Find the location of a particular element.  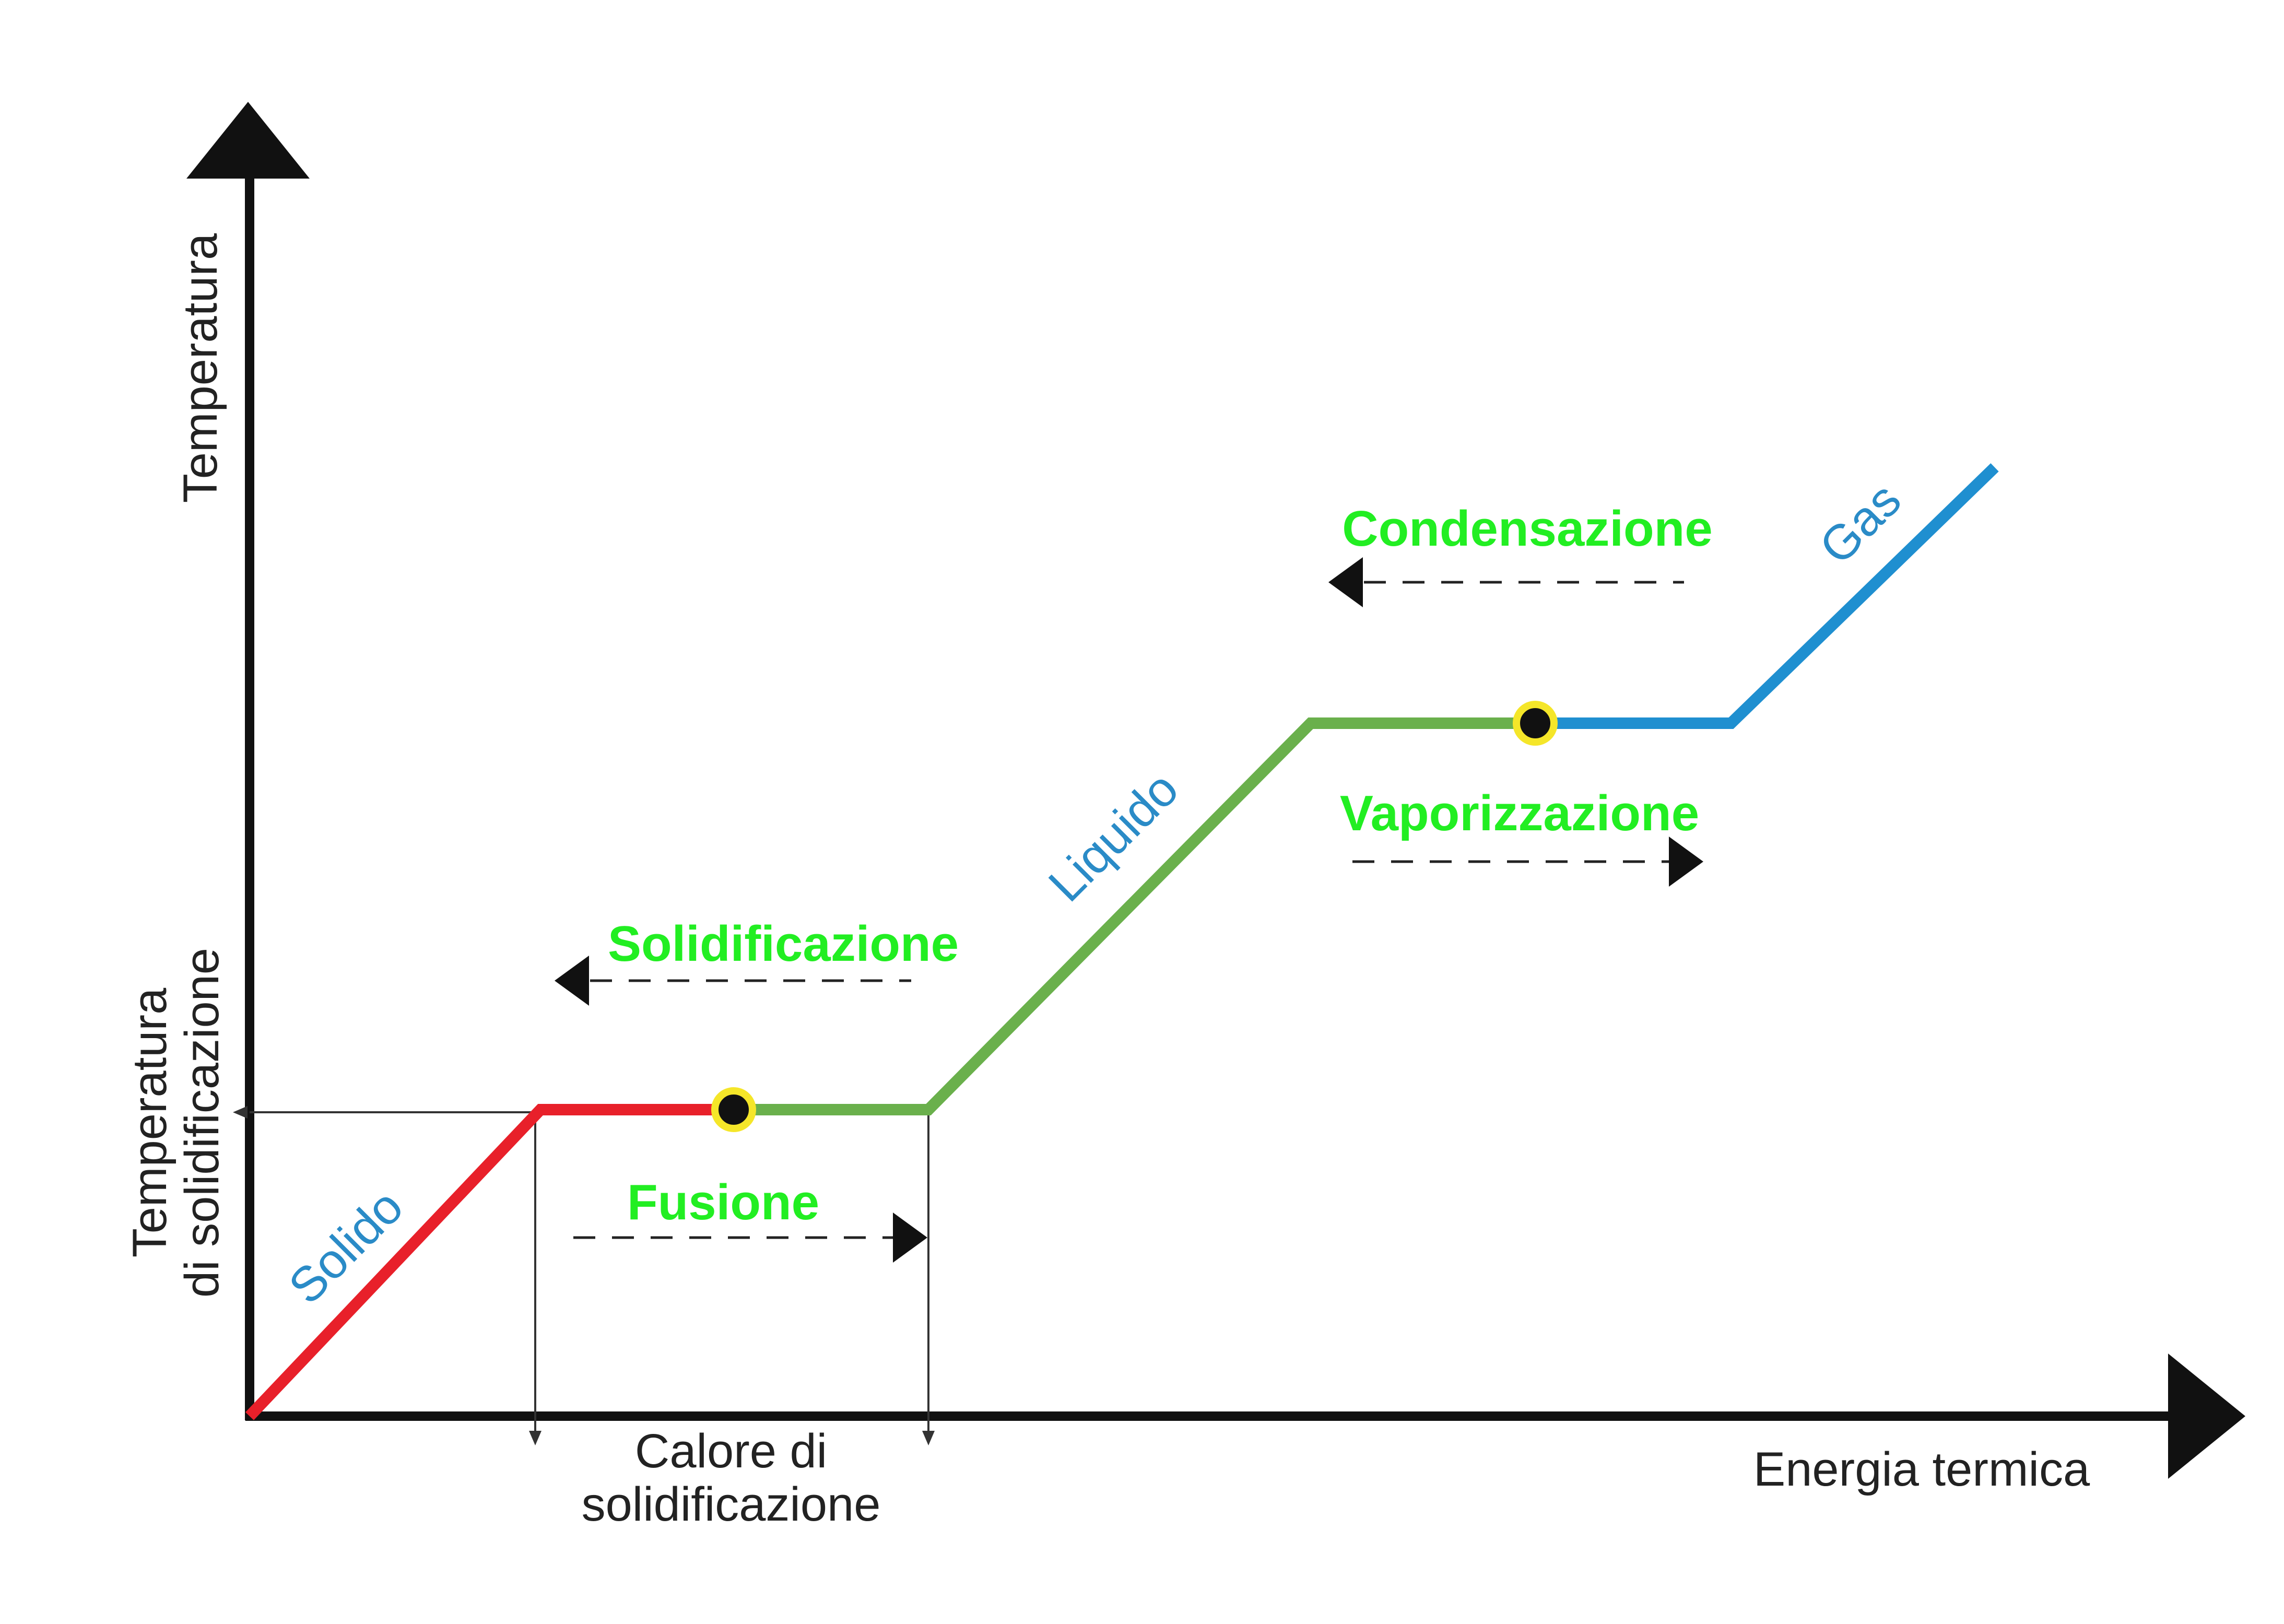

heat-label-line2: solidificazione is located at coordinates (732, 1504).